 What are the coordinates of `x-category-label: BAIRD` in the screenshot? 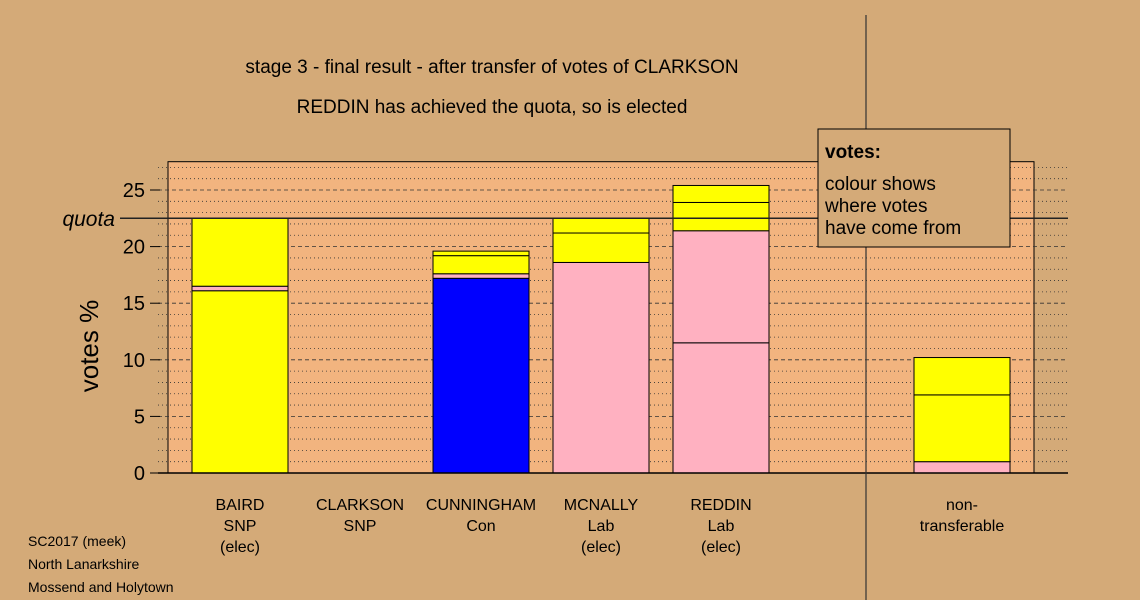 It's located at (240, 505).